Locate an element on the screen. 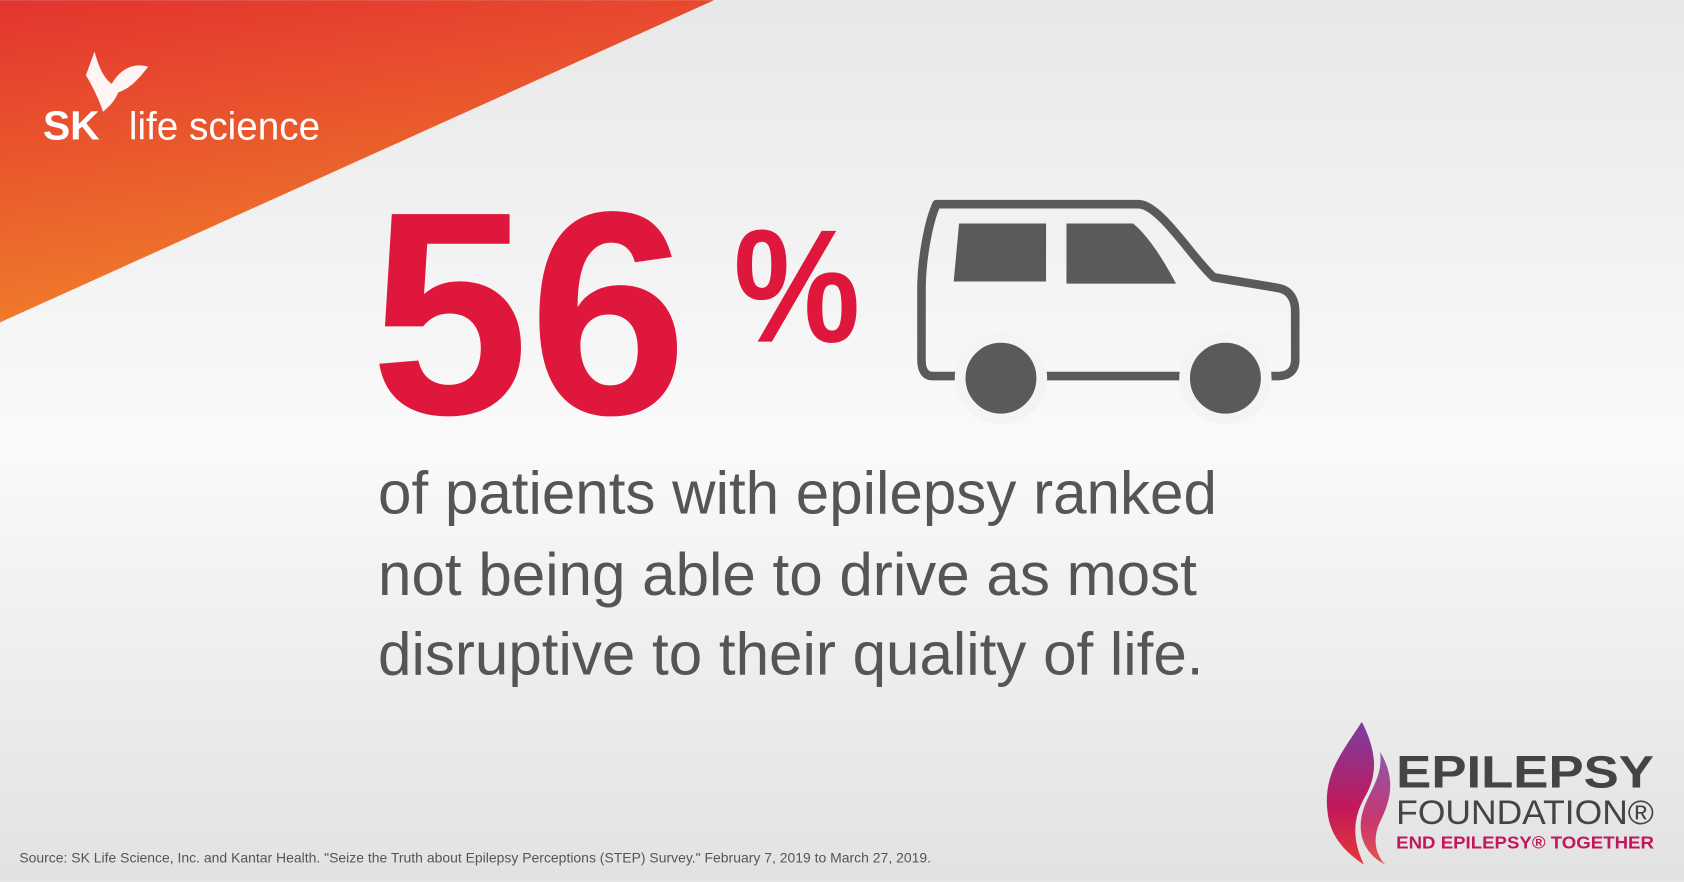  stat-number: 56 is located at coordinates (529, 314).